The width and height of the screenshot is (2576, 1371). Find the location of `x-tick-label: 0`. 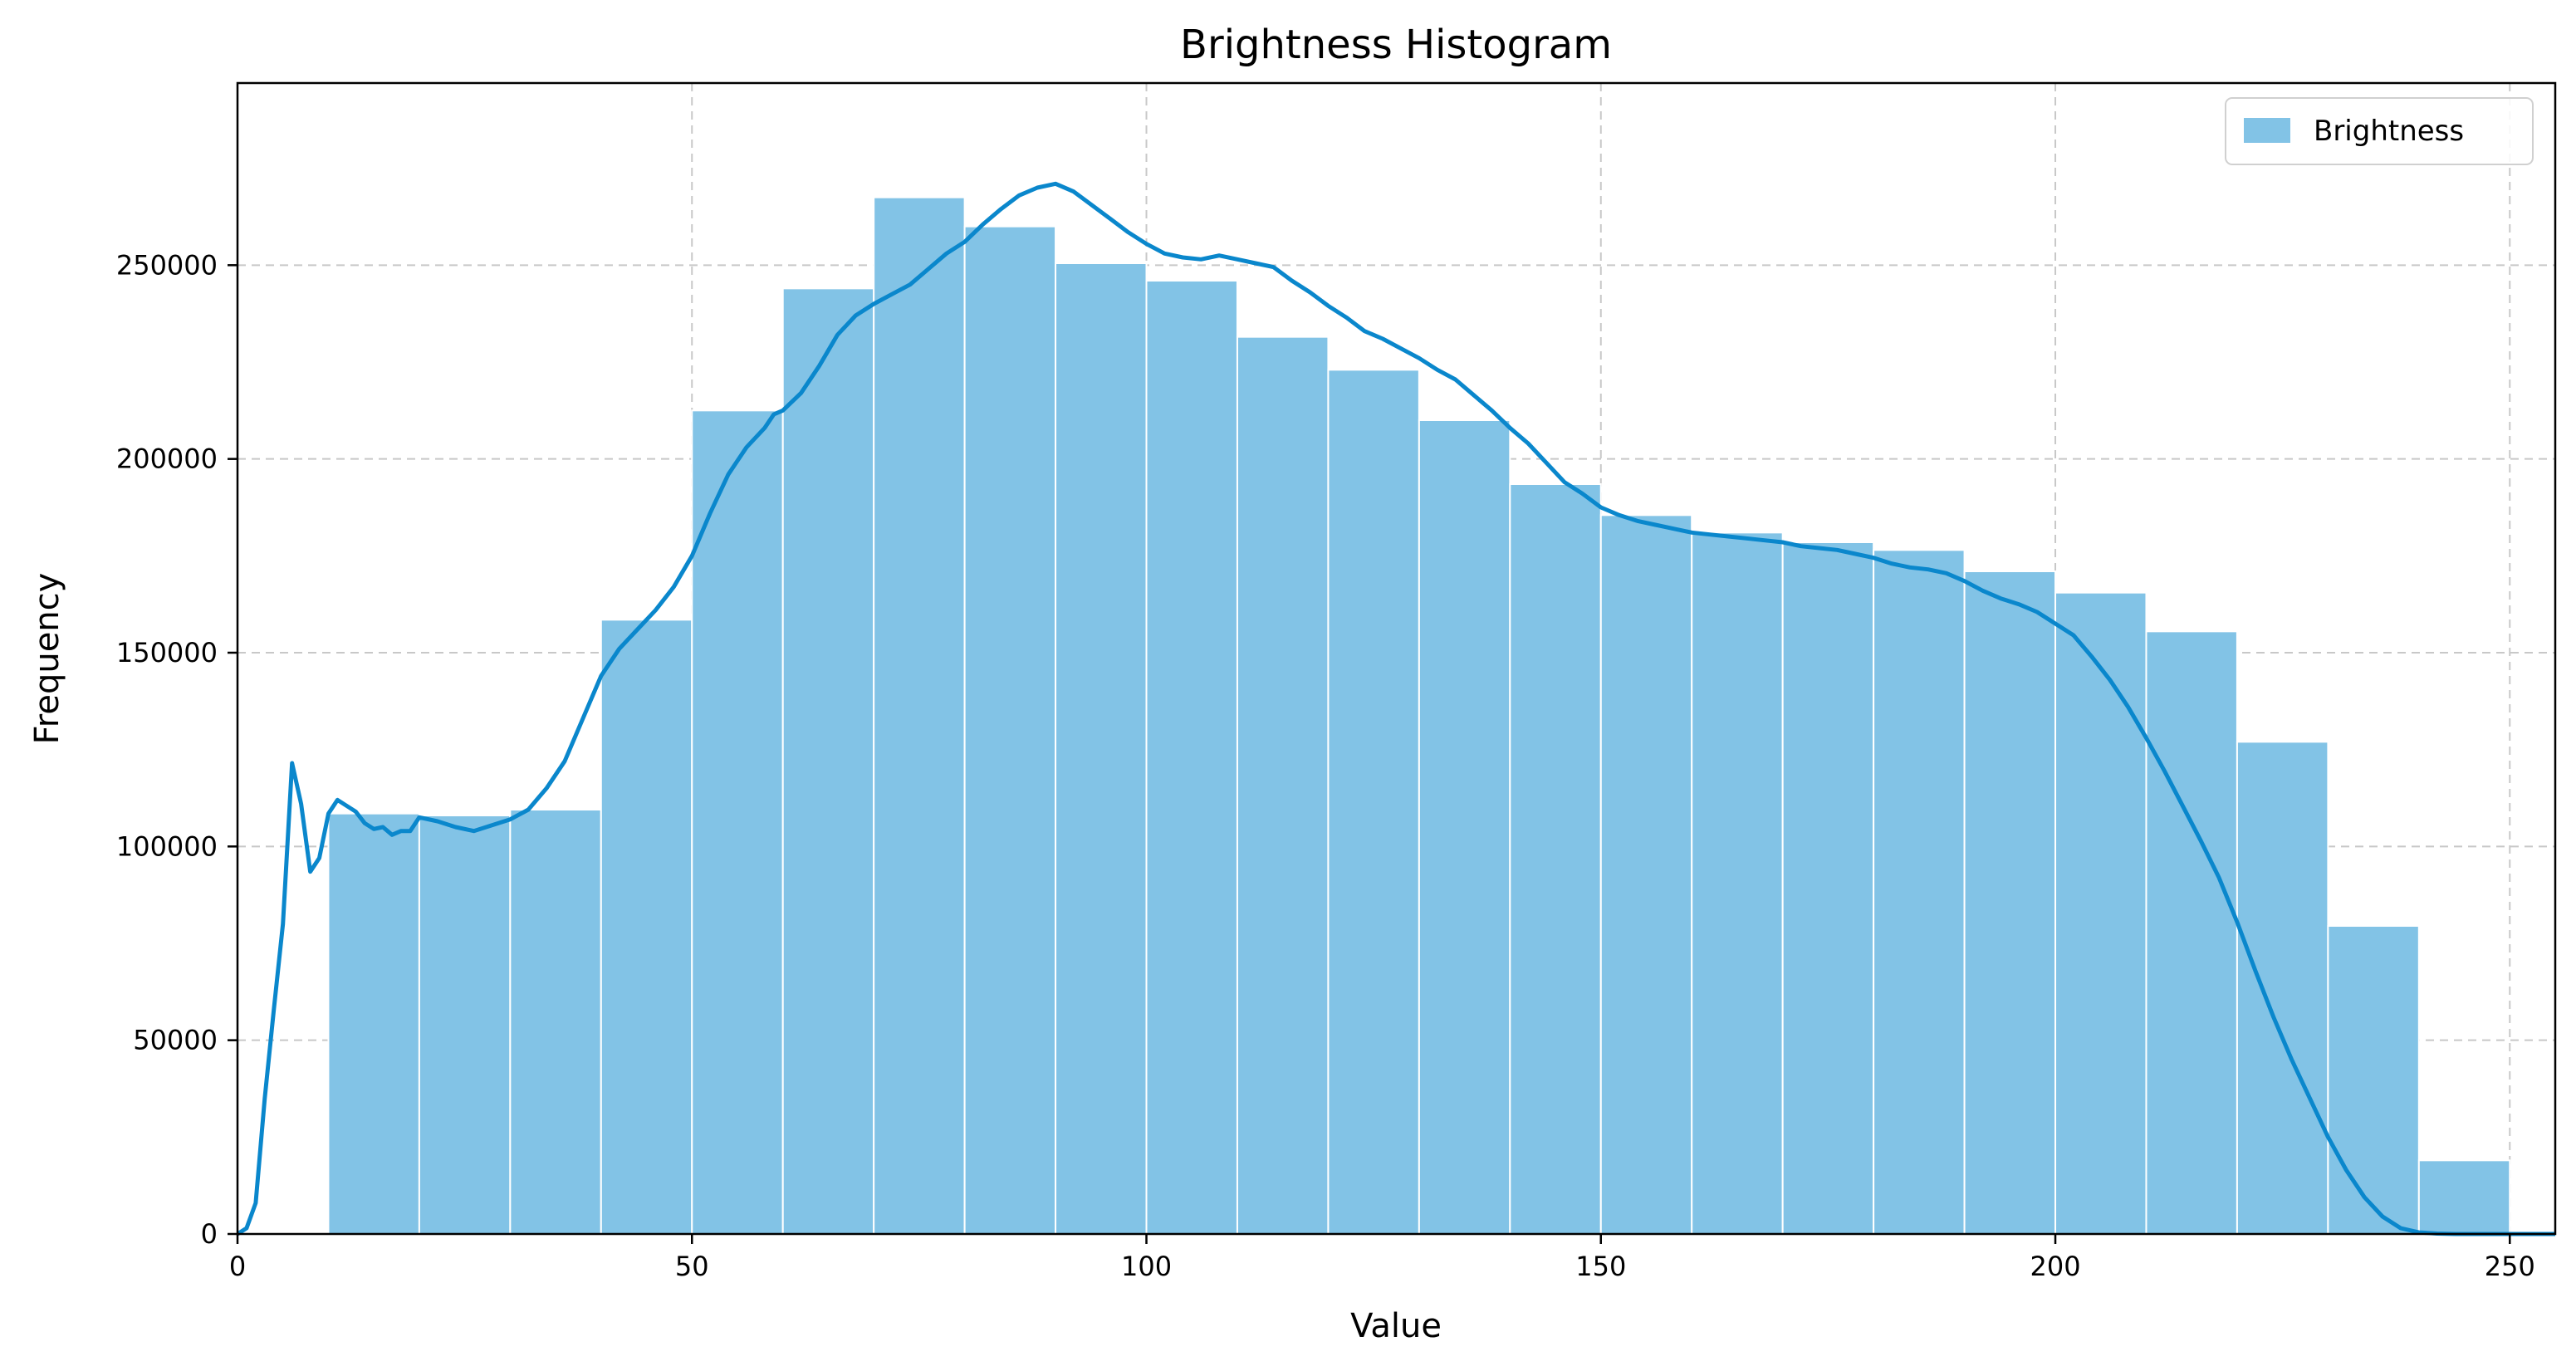

x-tick-label: 0 is located at coordinates (238, 1266).